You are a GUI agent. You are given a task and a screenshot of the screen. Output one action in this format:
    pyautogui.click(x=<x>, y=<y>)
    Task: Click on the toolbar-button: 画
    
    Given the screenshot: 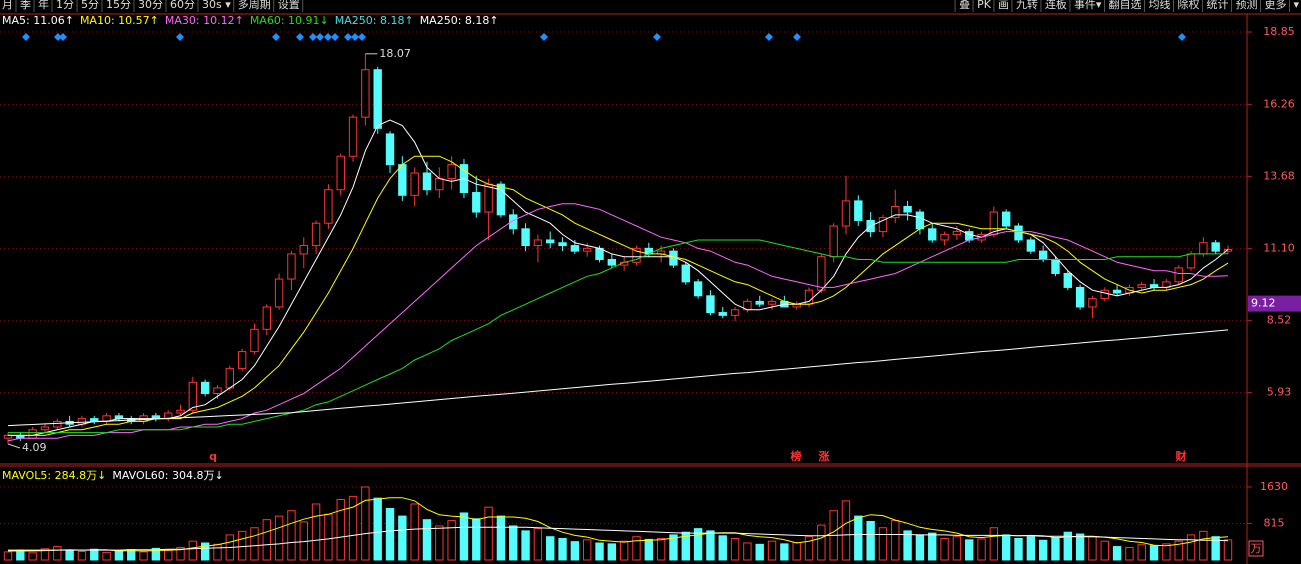 What is the action you would take?
    pyautogui.click(x=1003, y=5)
    